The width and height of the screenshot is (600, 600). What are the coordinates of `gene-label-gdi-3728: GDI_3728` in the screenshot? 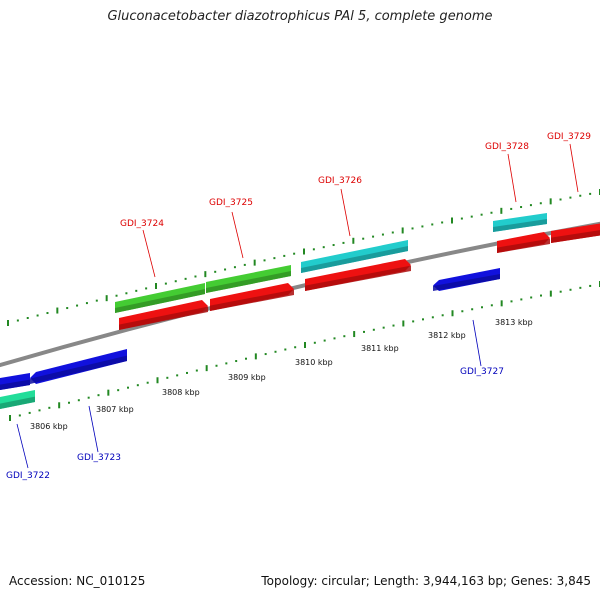 It's located at (507, 147).